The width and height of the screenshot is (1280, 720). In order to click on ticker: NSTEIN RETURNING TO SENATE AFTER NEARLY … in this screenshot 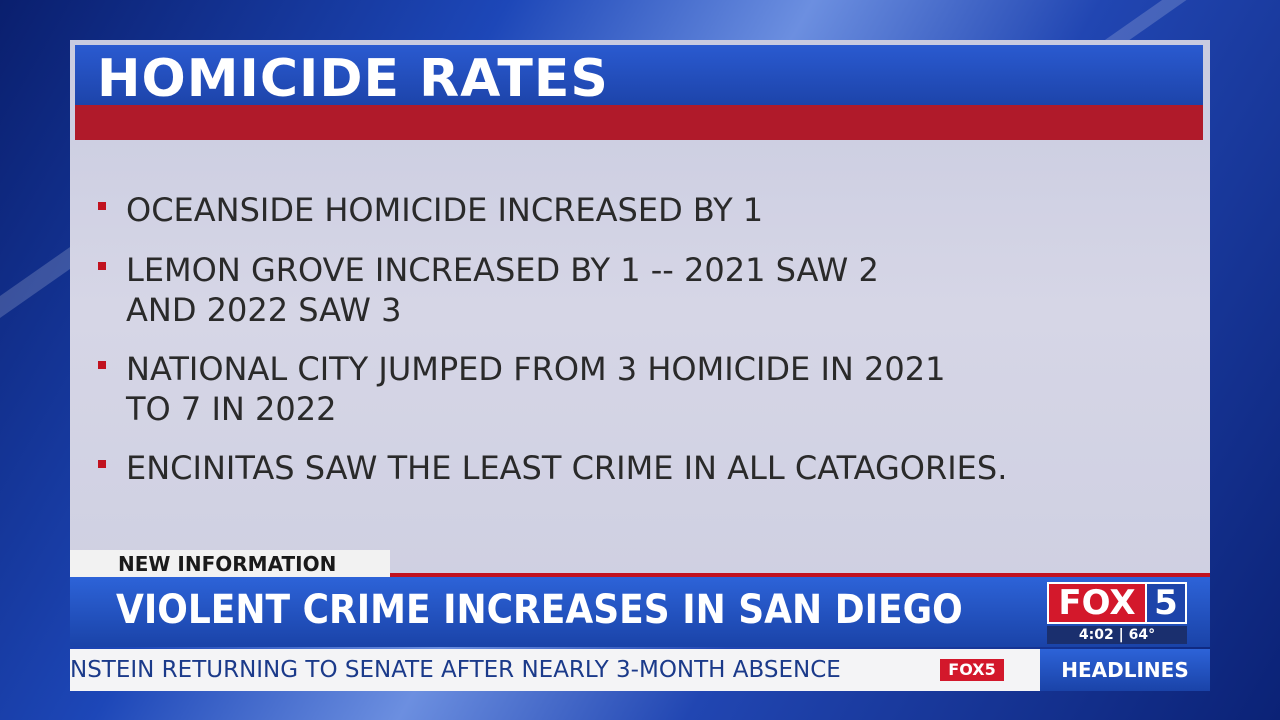, I will do `click(555, 670)`.